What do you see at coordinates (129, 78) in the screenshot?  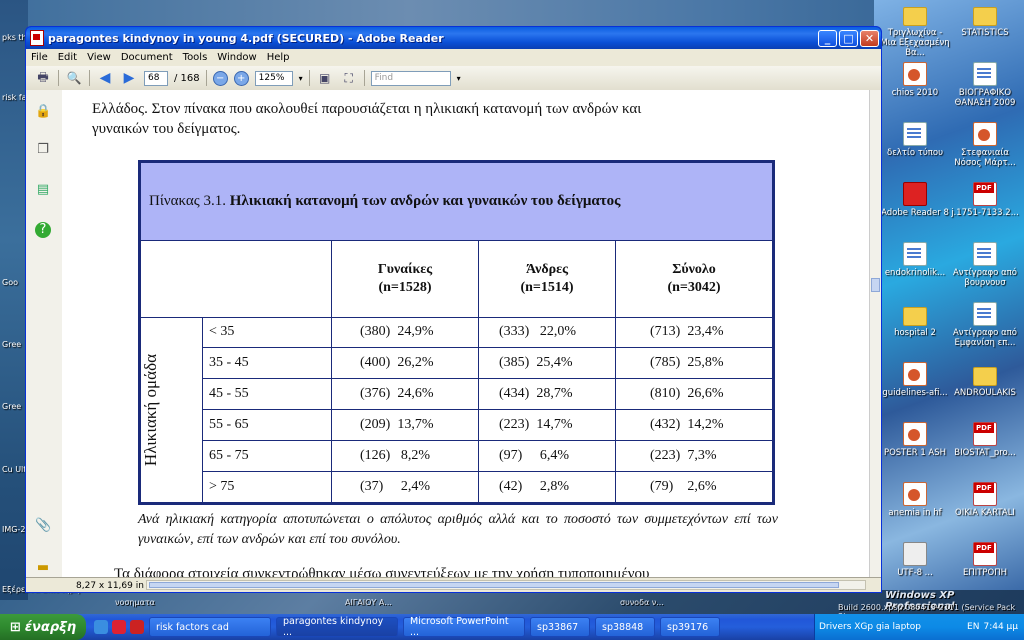 I see `next-page-icon: ▶` at bounding box center [129, 78].